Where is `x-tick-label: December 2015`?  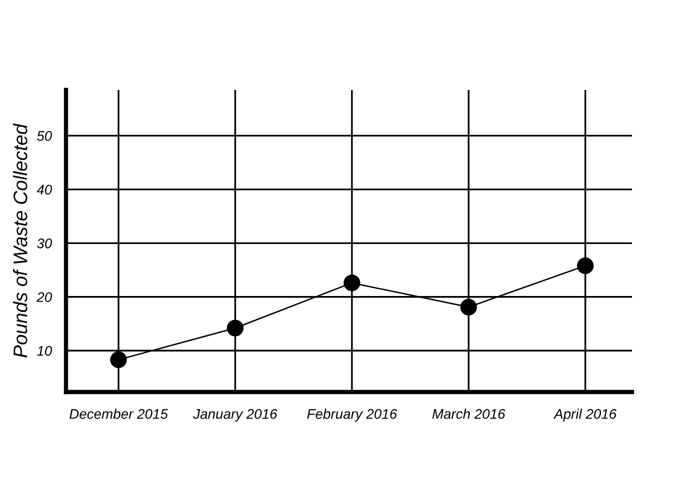
x-tick-label: December 2015 is located at coordinates (119, 413).